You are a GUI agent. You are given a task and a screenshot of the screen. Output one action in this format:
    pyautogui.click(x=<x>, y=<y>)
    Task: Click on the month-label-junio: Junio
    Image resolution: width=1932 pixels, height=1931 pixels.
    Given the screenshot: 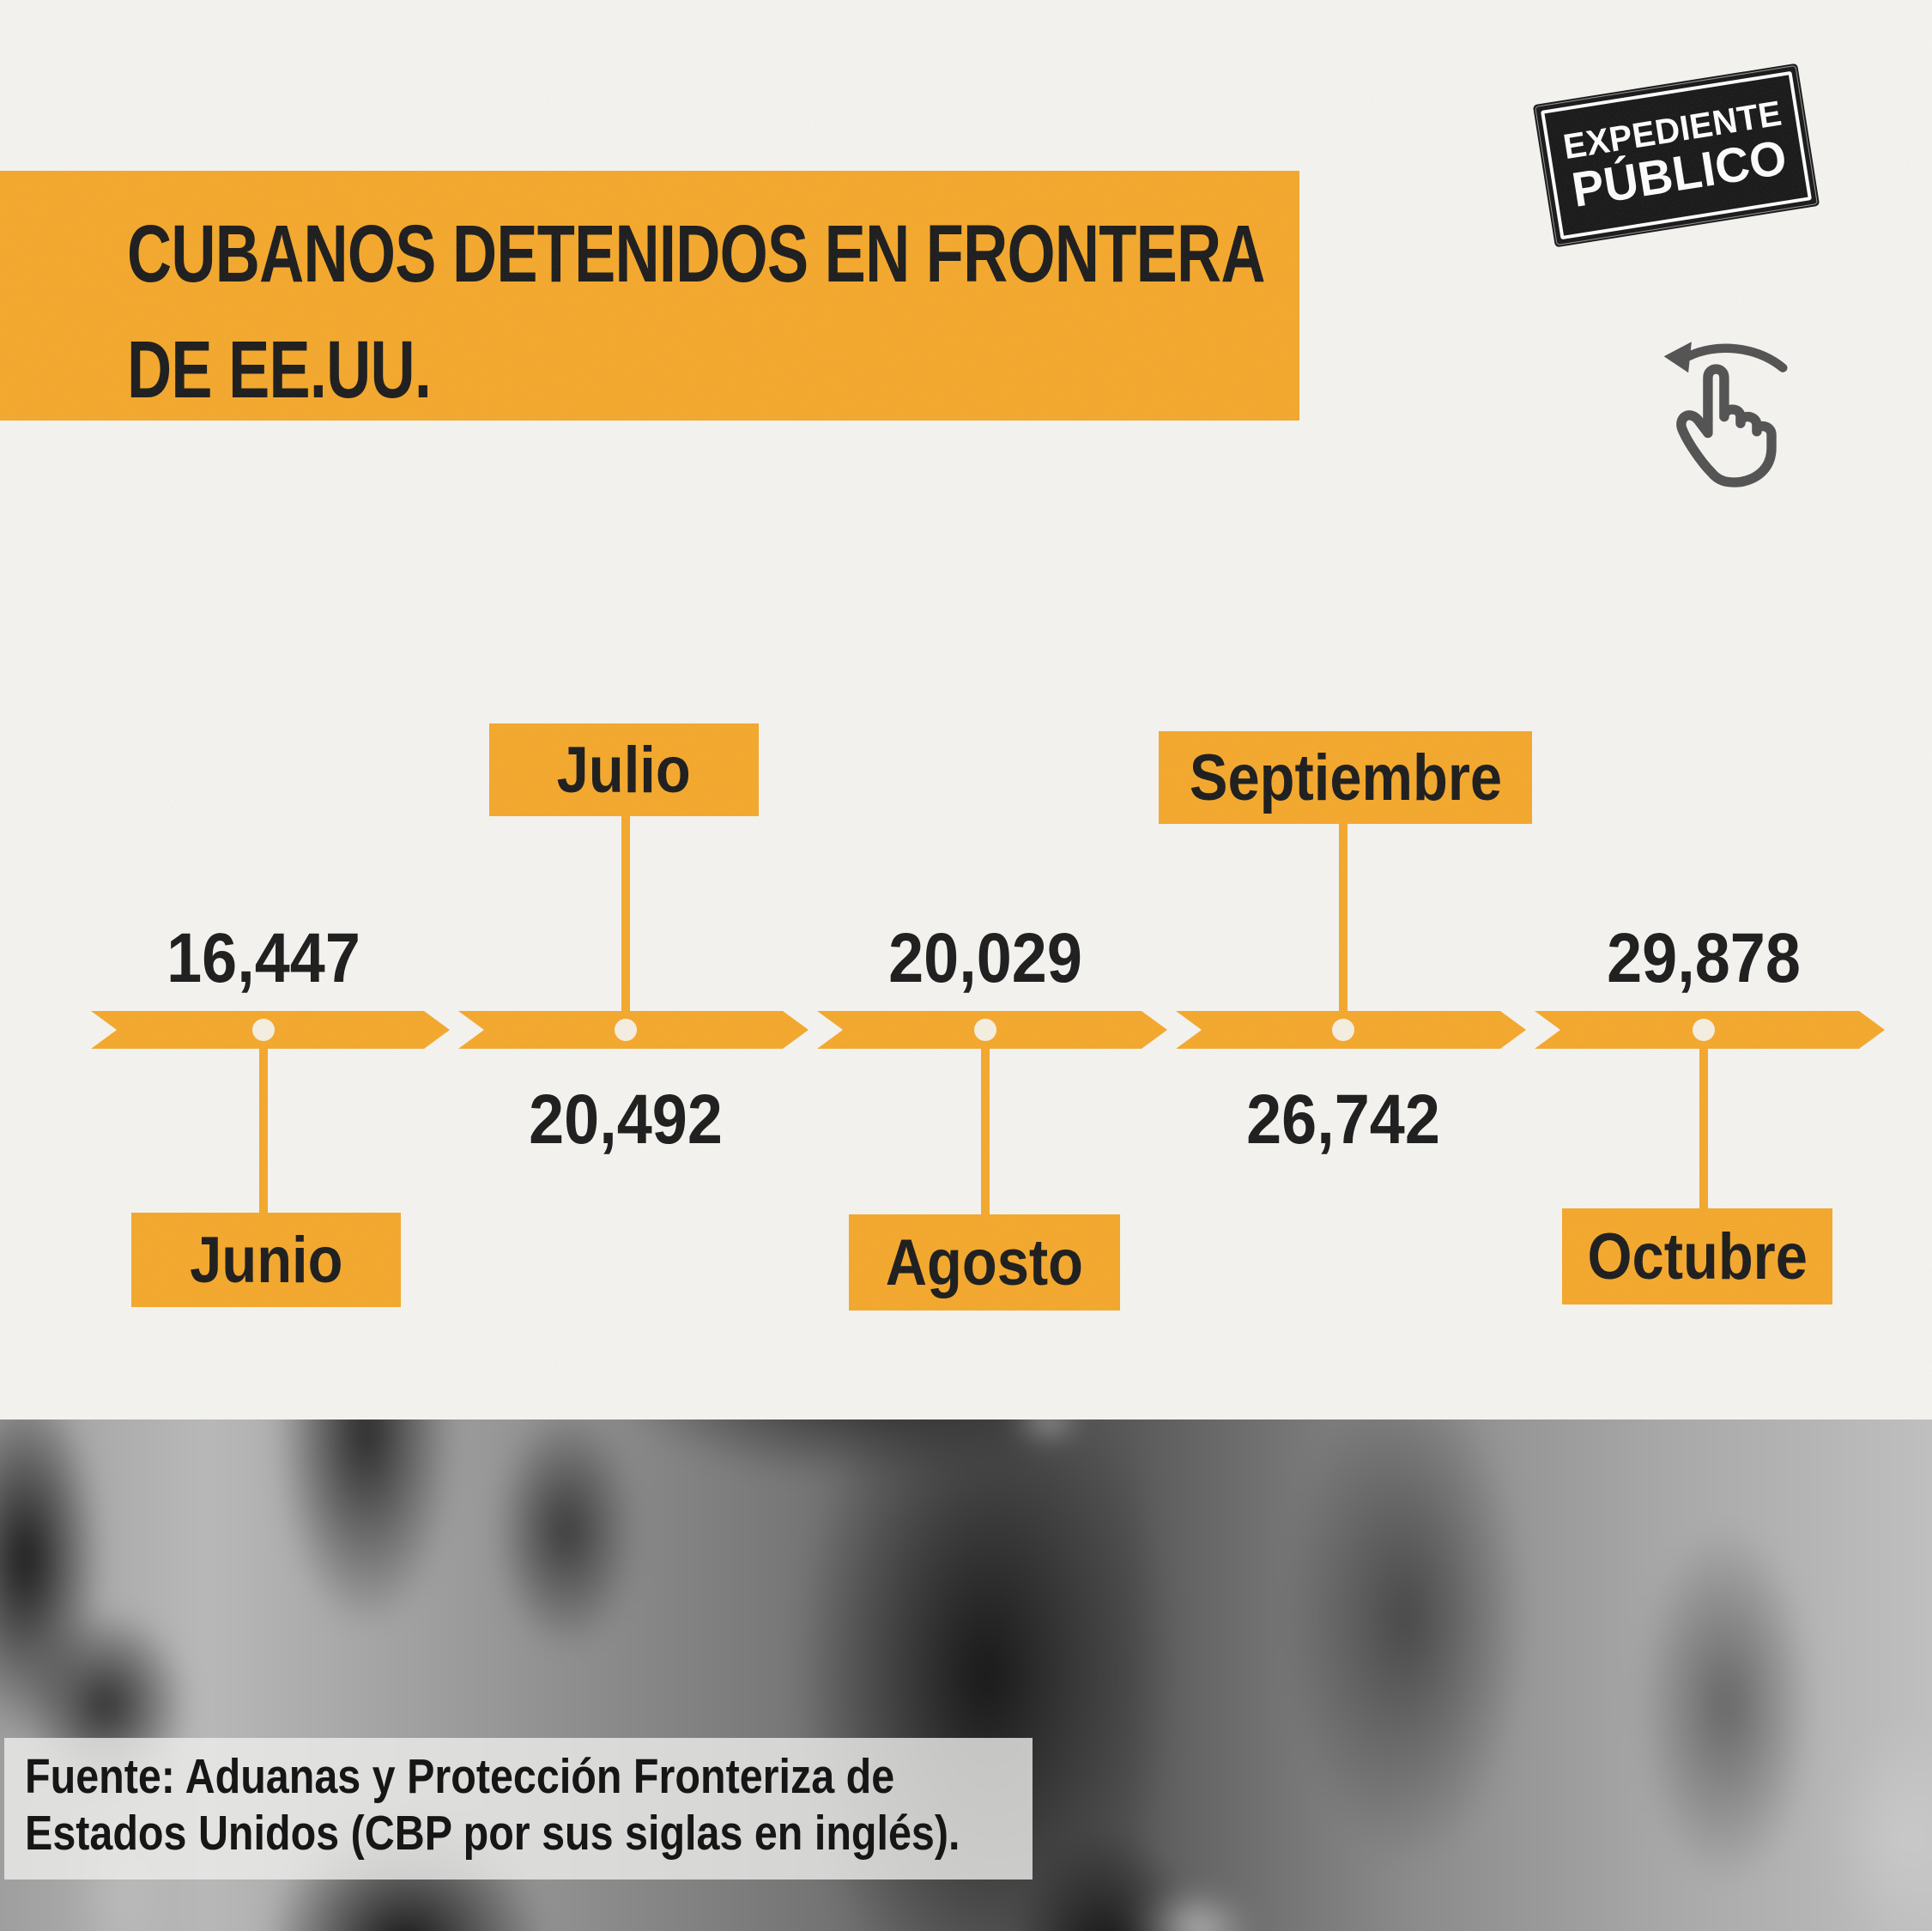 What is the action you would take?
    pyautogui.click(x=266, y=1260)
    